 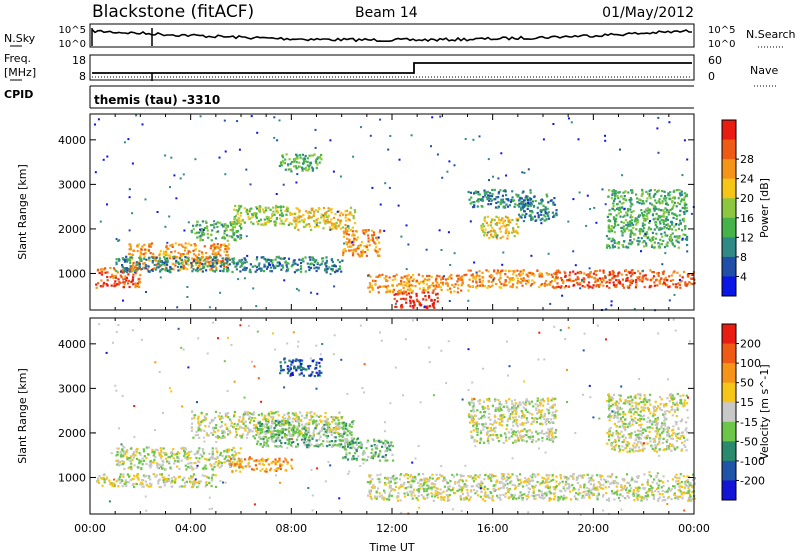 I want to click on nsky-tick-low-left: 10^0, so click(x=72, y=44).